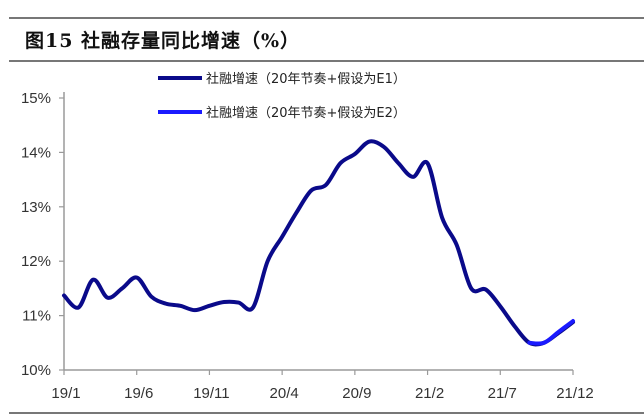  Describe the element at coordinates (326, 18) in the screenshot. I see `top-rule` at that location.